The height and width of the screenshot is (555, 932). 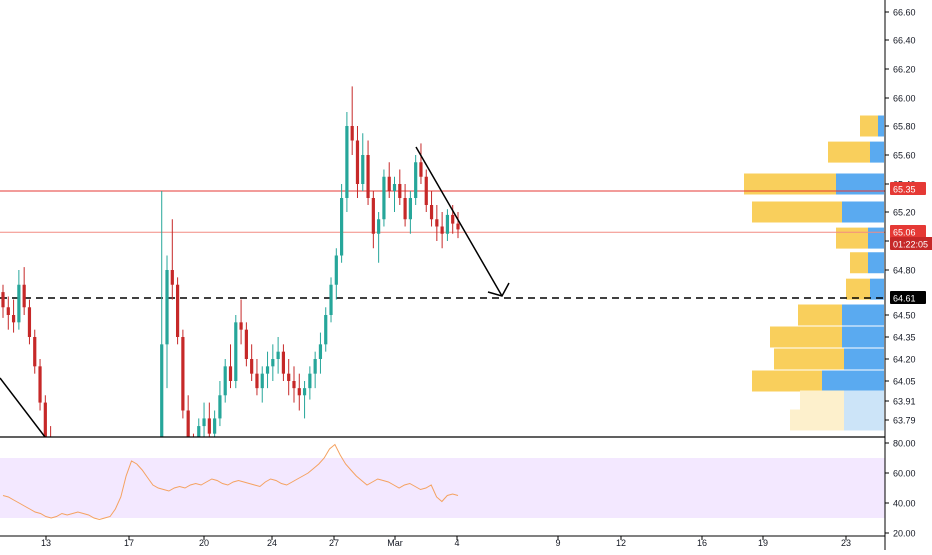 I want to click on rsi-line, so click(x=230, y=482).